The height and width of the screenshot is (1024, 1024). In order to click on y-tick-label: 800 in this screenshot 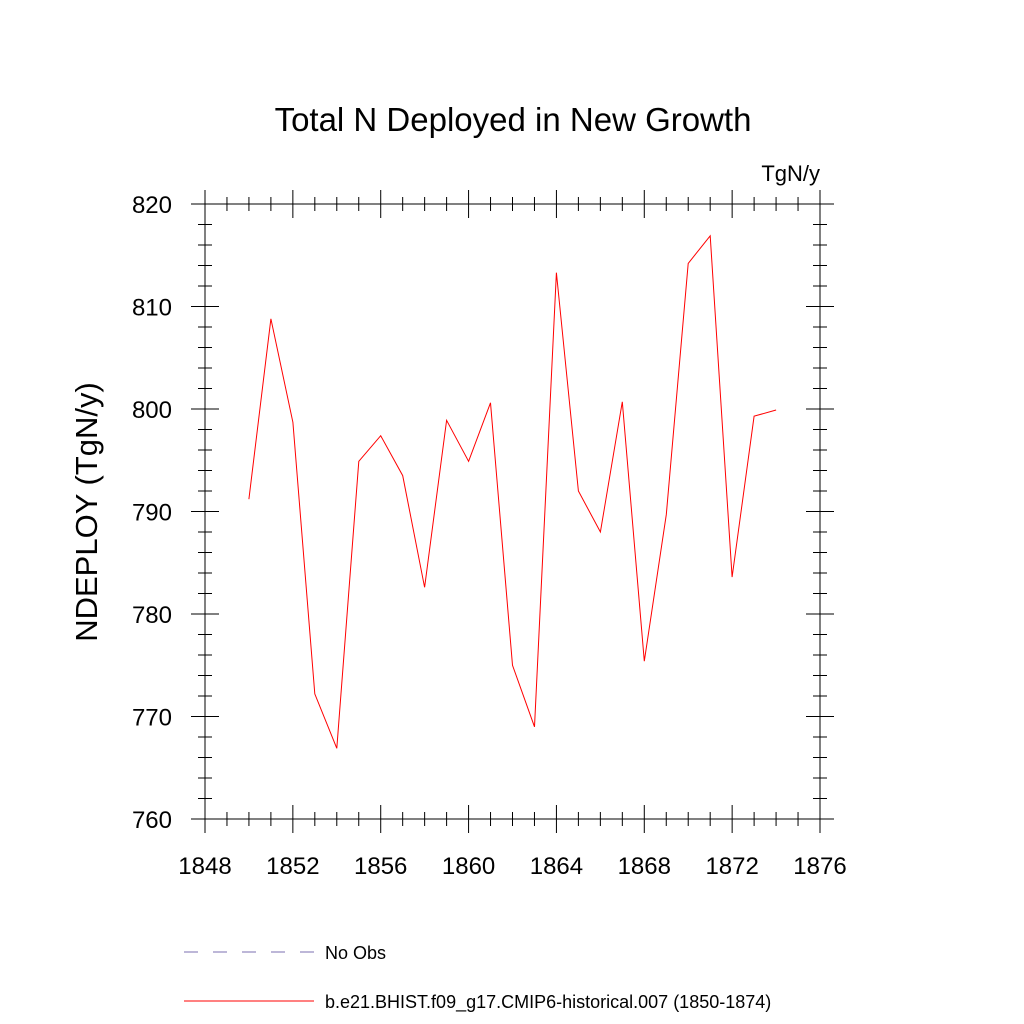, I will do `click(152, 410)`.